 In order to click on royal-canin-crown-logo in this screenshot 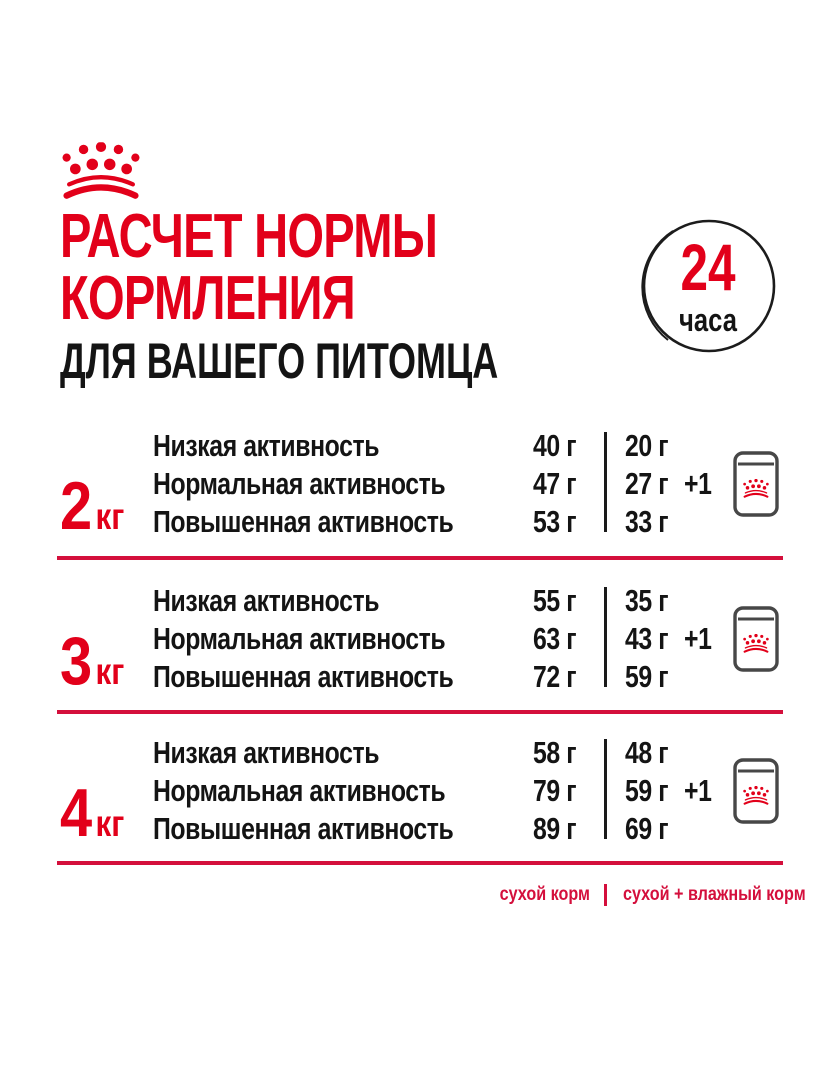, I will do `click(101, 171)`.